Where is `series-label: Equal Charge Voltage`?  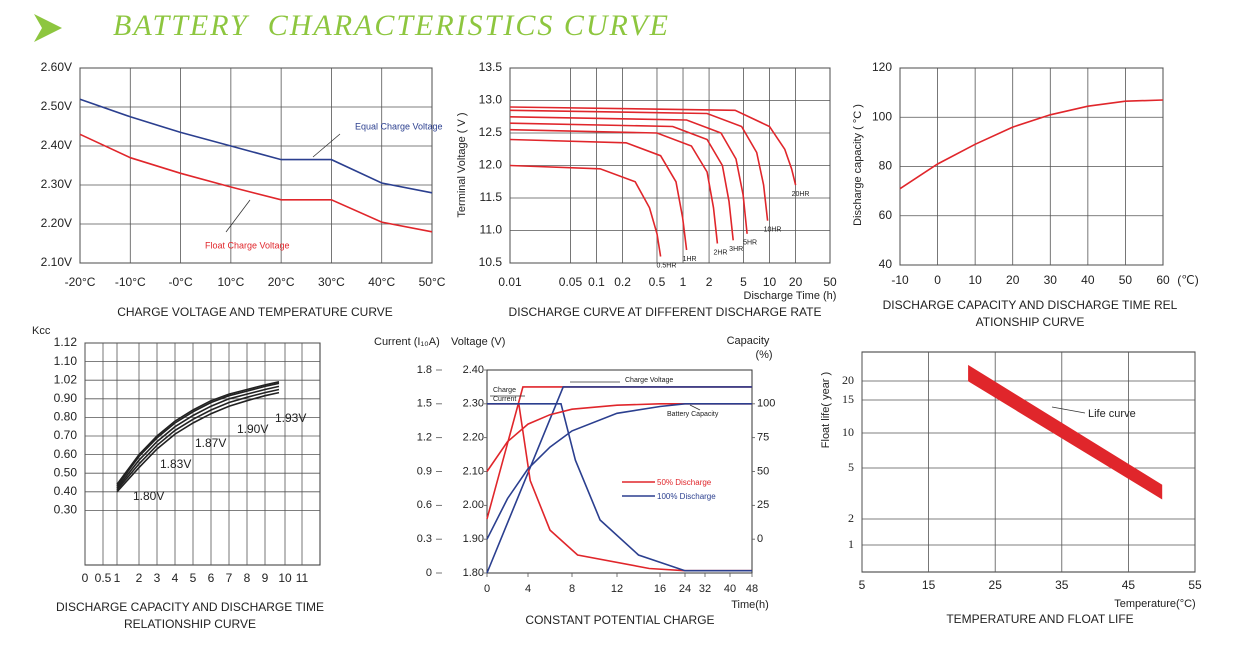 series-label: Equal Charge Voltage is located at coordinates (399, 126).